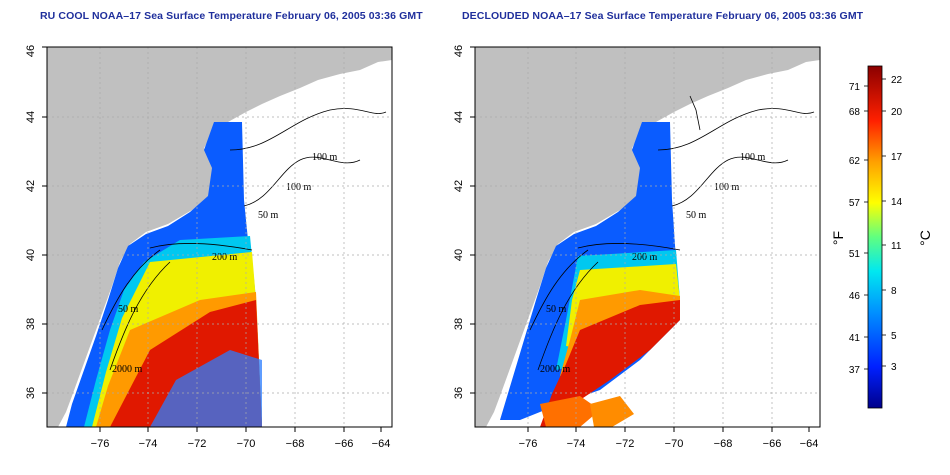 The height and width of the screenshot is (475, 950). Describe the element at coordinates (855, 161) in the screenshot. I see `fahrenheit-tick-label: 62` at that location.